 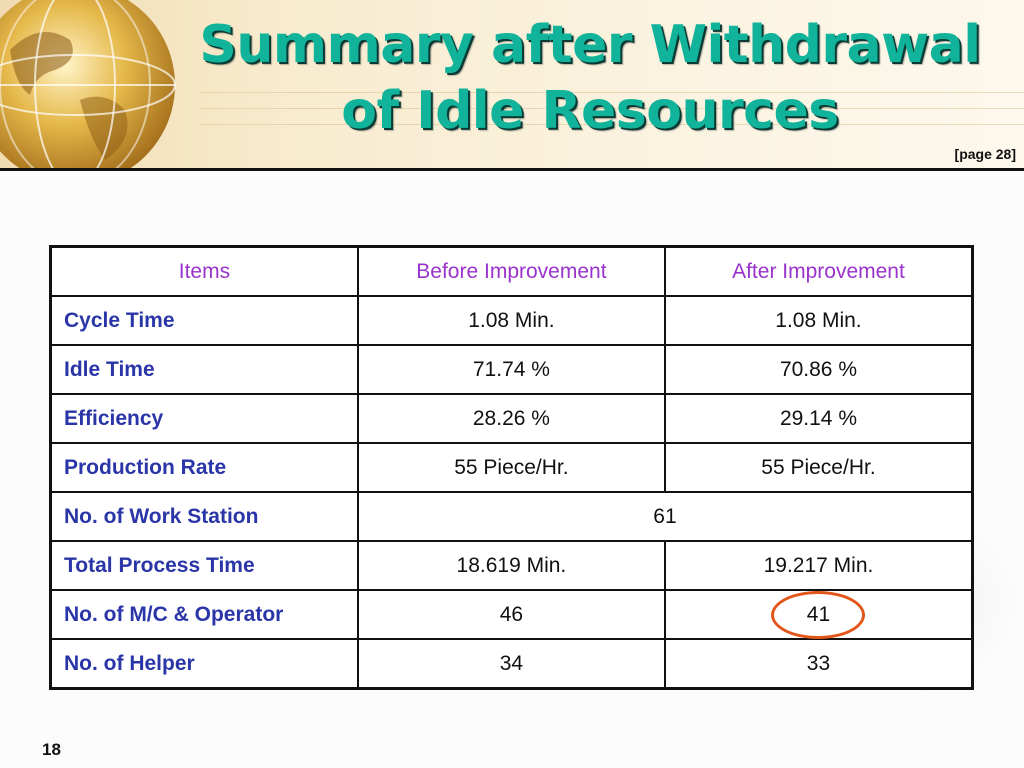 I want to click on slide-title-line-2: of Idle Resources, so click(x=590, y=111).